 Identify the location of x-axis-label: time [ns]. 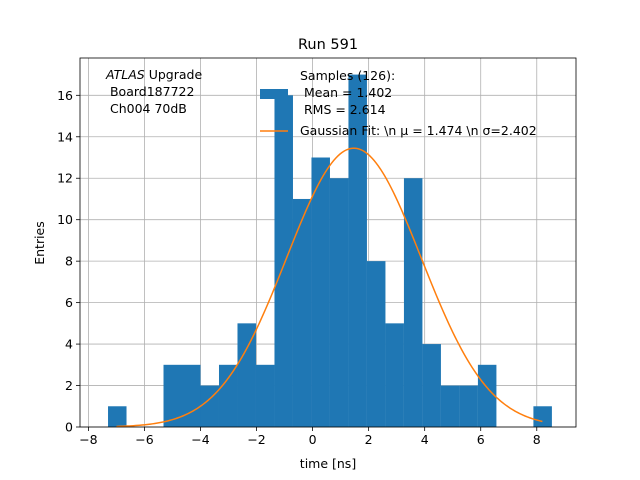
(328, 463).